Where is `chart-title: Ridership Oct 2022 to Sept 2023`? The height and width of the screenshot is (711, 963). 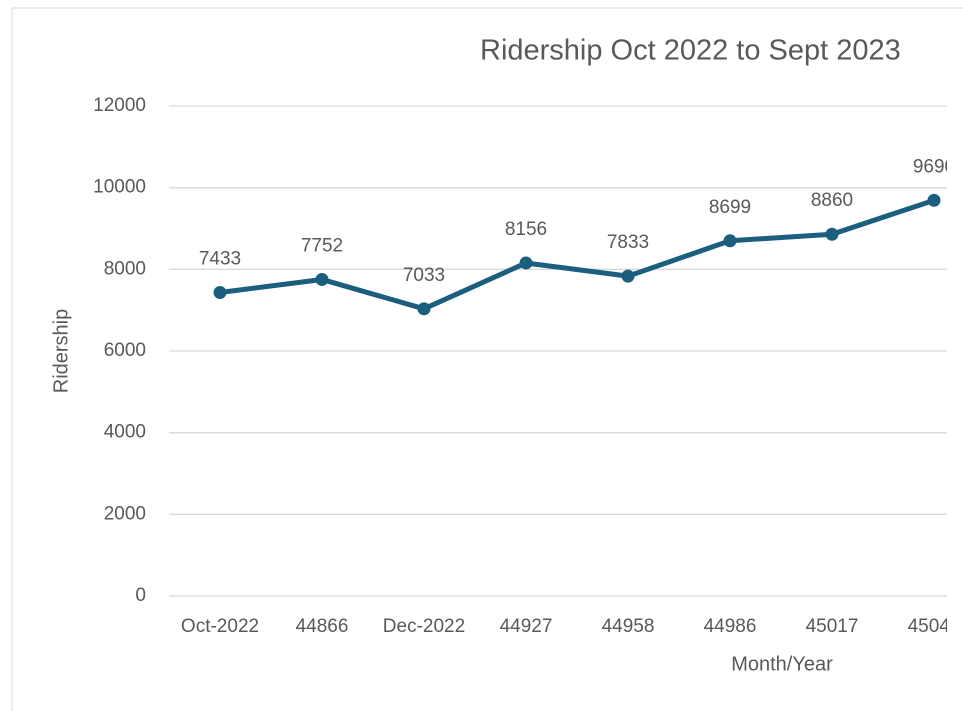
chart-title: Ridership Oct 2022 to Sept 2023 is located at coordinates (690, 51).